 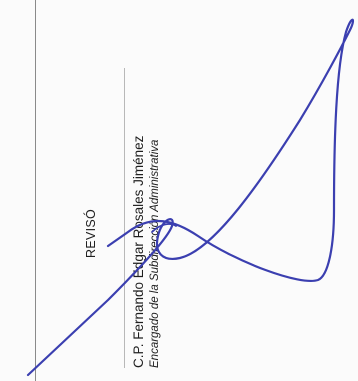 I want to click on left-border-line, so click(x=35, y=190).